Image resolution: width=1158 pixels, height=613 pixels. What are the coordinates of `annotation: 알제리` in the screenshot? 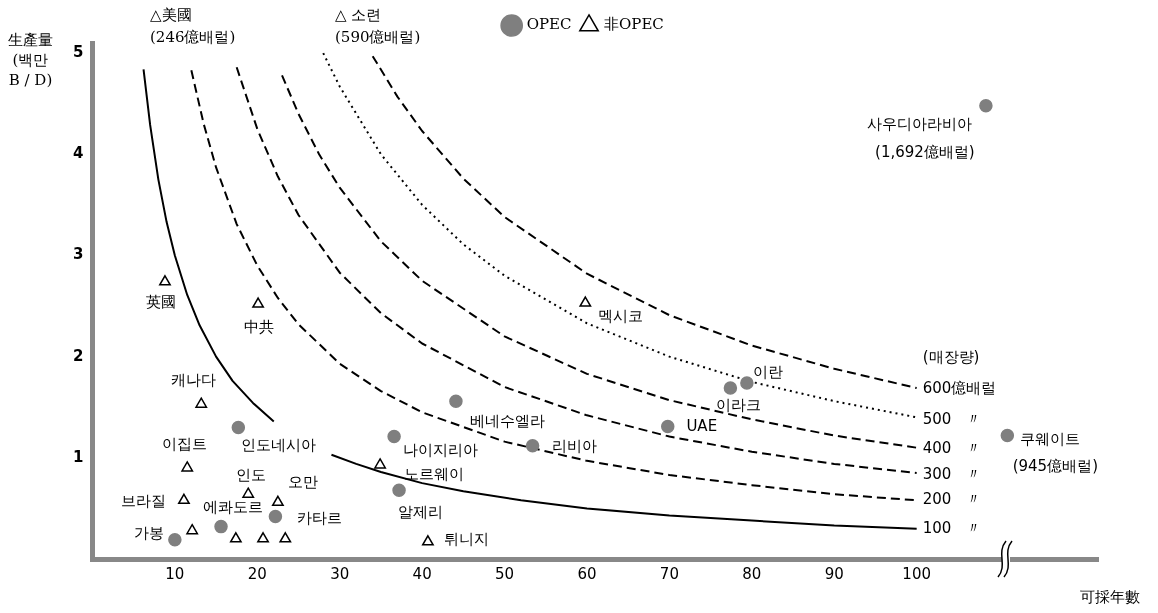 It's located at (420, 512).